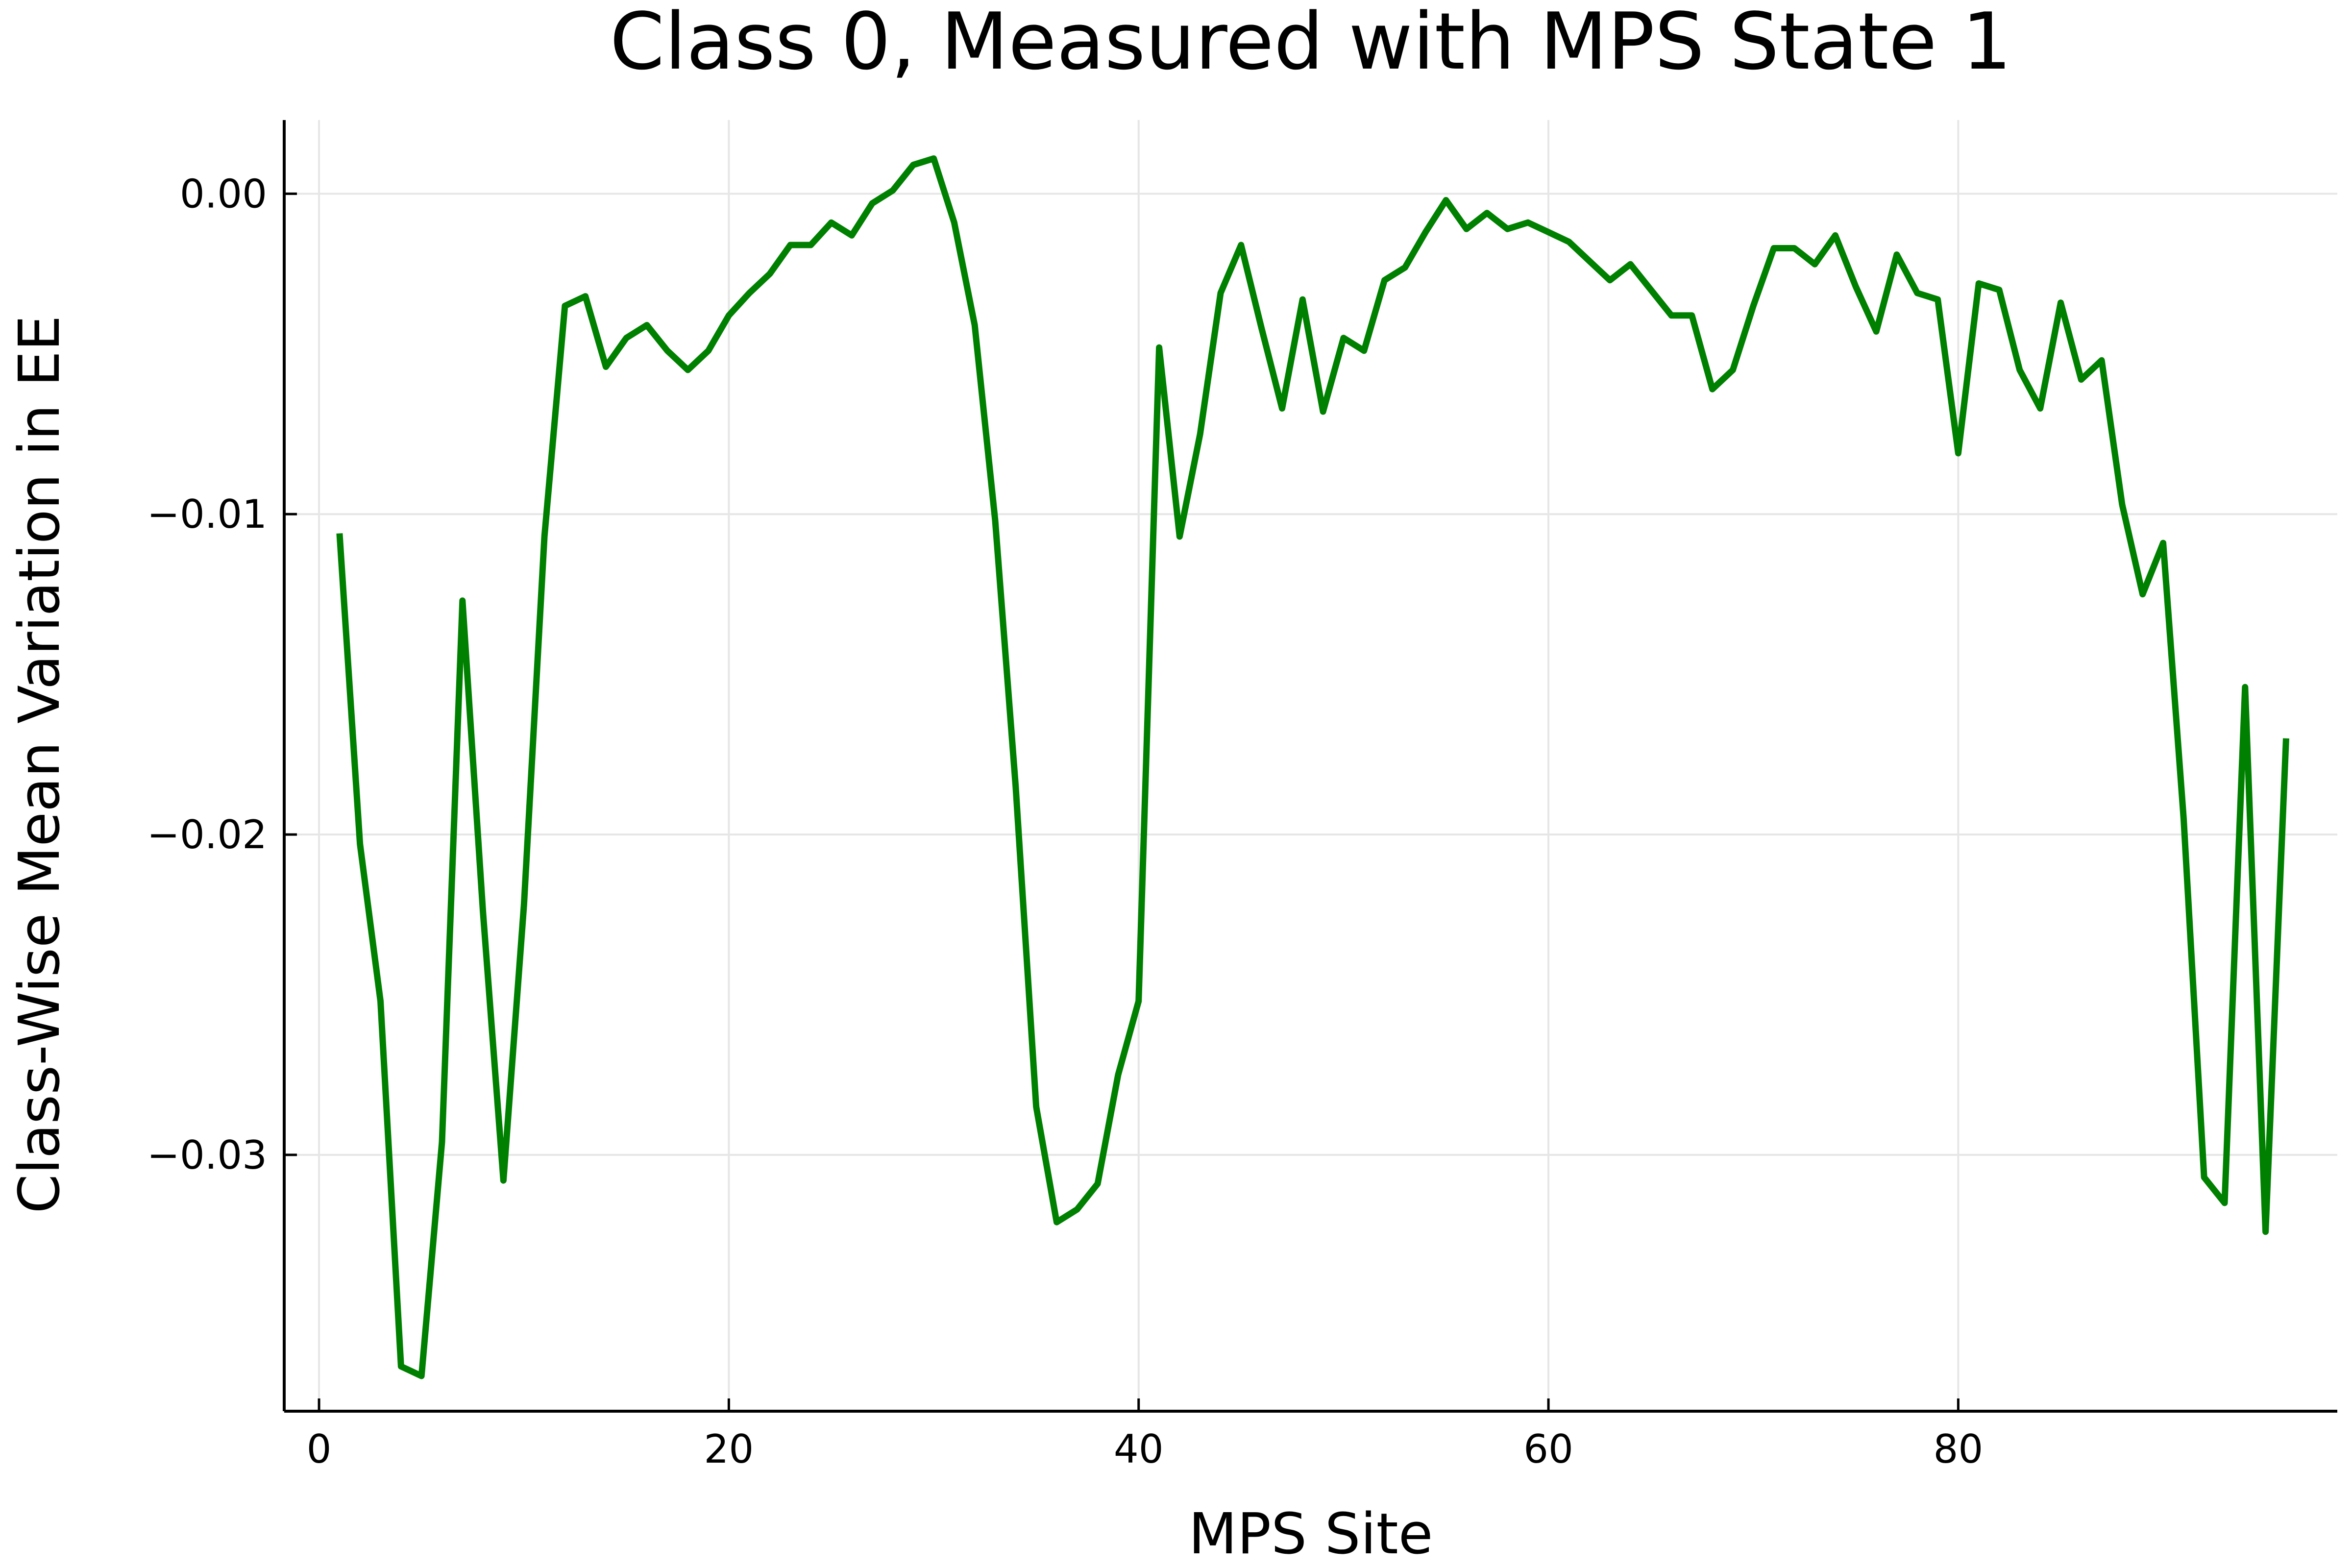  Describe the element at coordinates (1958, 1449) in the screenshot. I see `x-tick-label: 80` at that location.